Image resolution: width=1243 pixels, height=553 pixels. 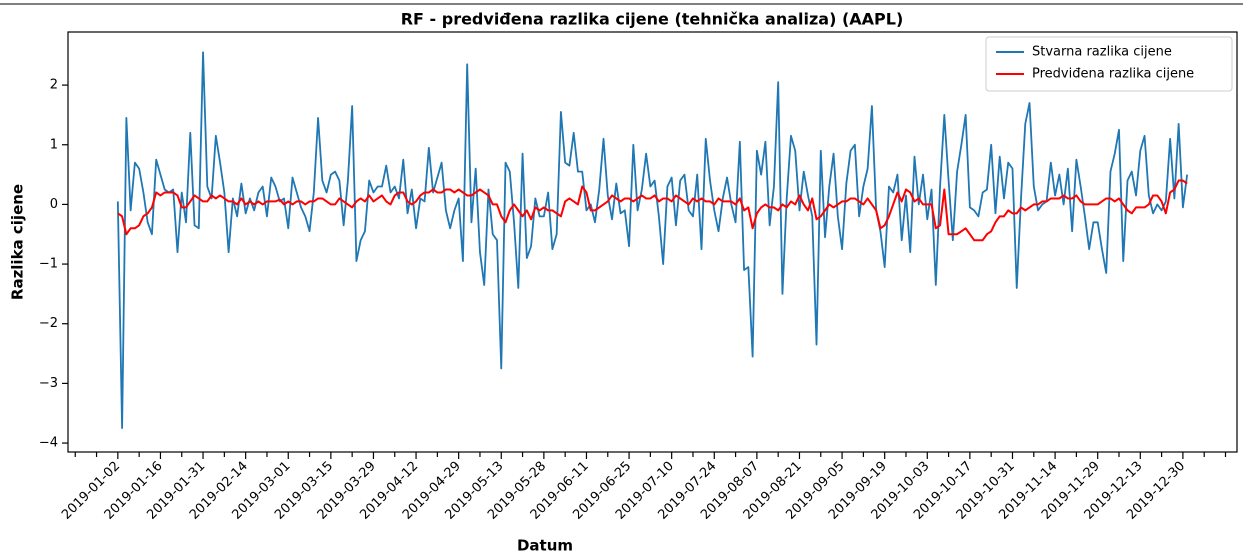 I want to click on y-axis-label: Razlika cijene, so click(x=18, y=242).